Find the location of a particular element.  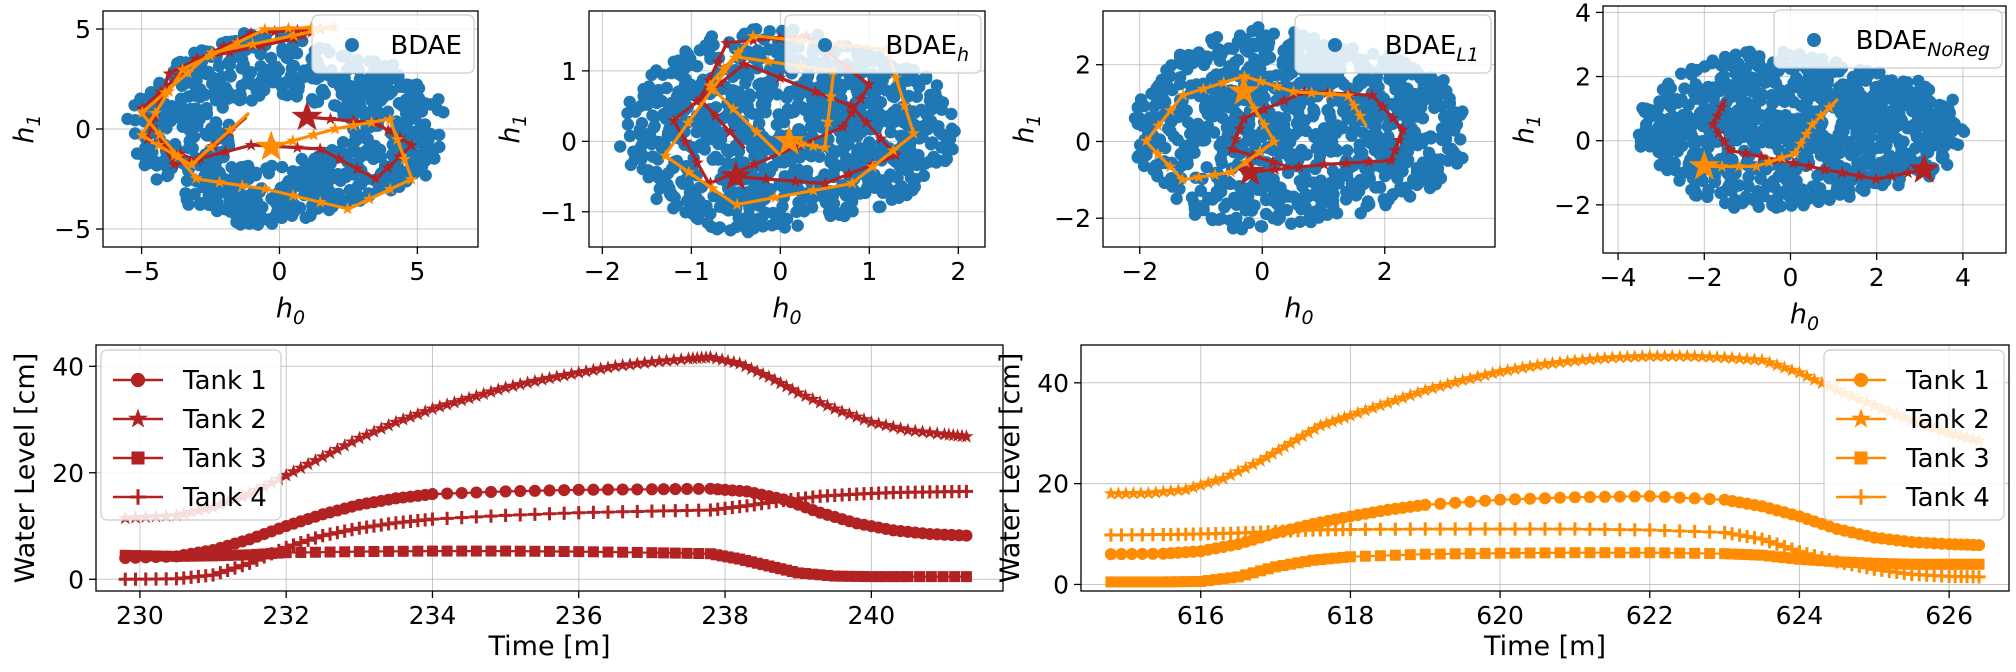

legend-marker-plus is located at coordinates (1861, 497).